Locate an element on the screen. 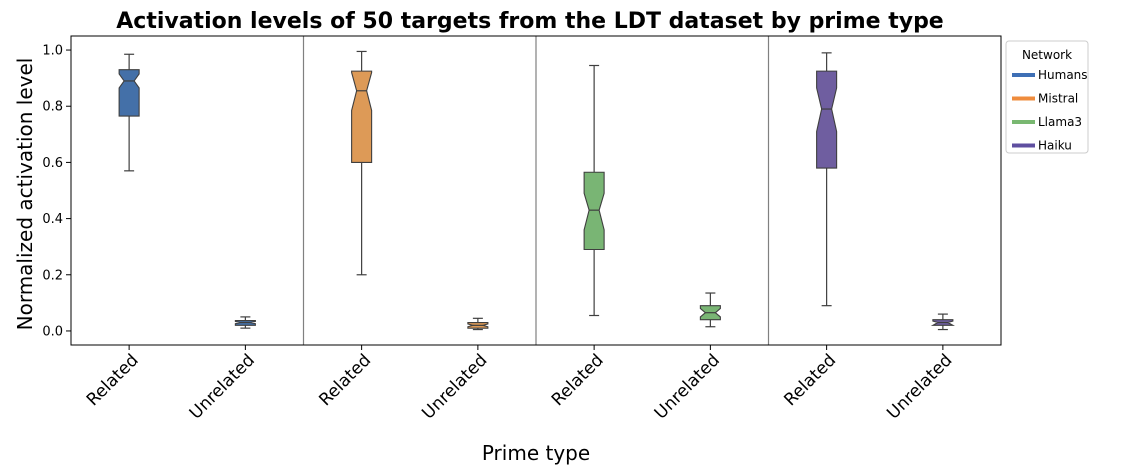 Image resolution: width=1124 pixels, height=474 pixels. box-humans-related is located at coordinates (129, 112).